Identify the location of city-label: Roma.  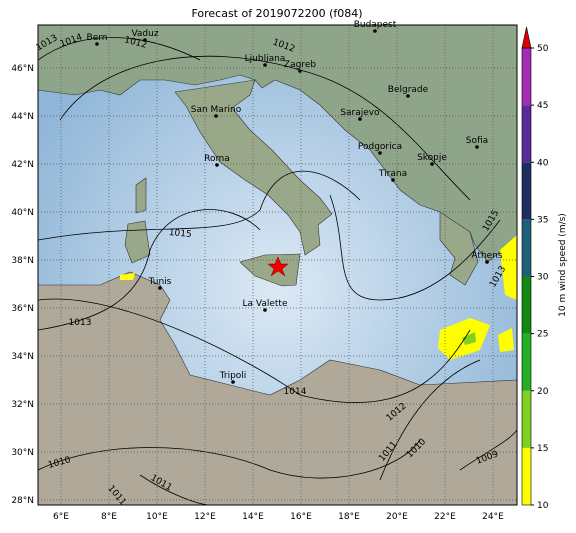
(217, 159).